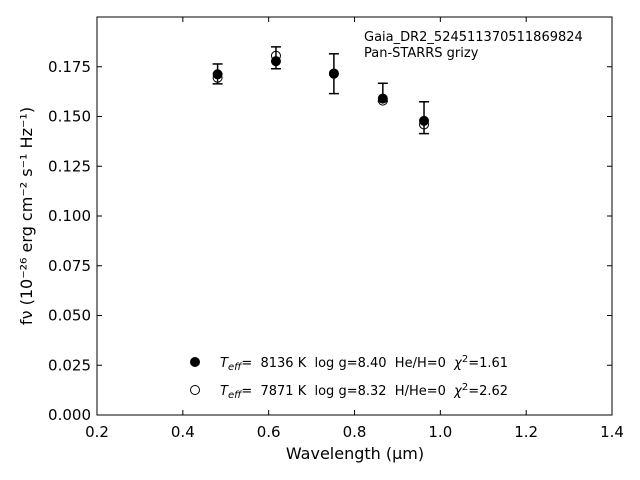 Image resolution: width=640 pixels, height=480 pixels. Describe the element at coordinates (195, 390) in the screenshot. I see `legend-marker-open` at that location.